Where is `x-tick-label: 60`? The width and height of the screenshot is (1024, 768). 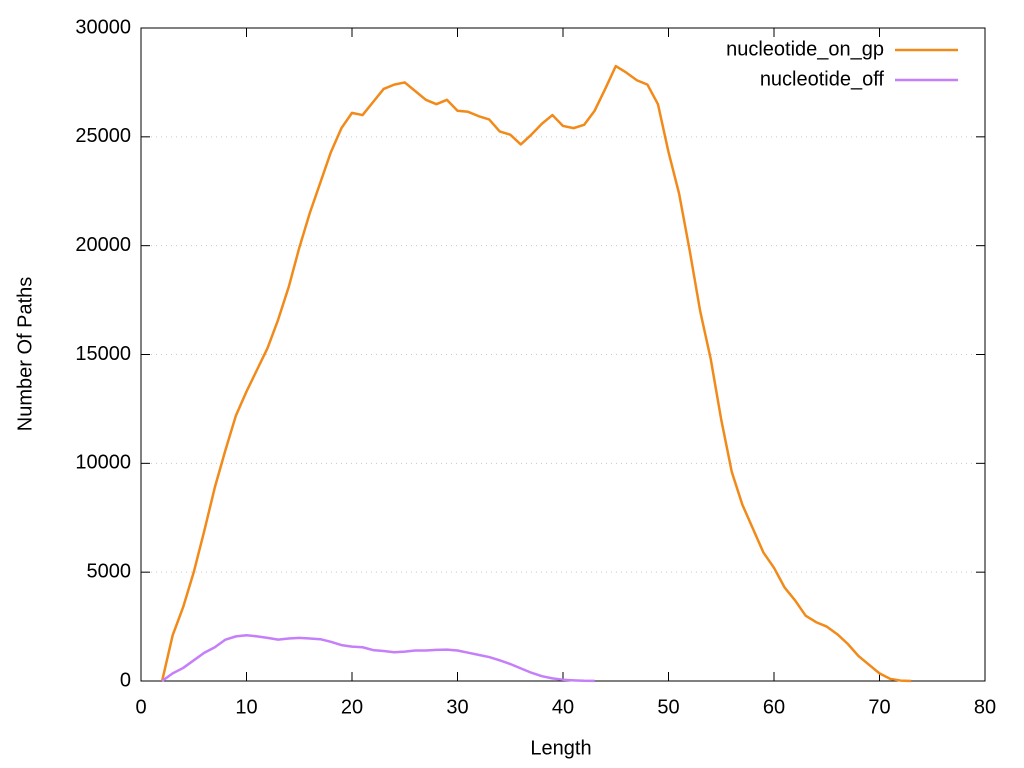
x-tick-label: 60 is located at coordinates (774, 707).